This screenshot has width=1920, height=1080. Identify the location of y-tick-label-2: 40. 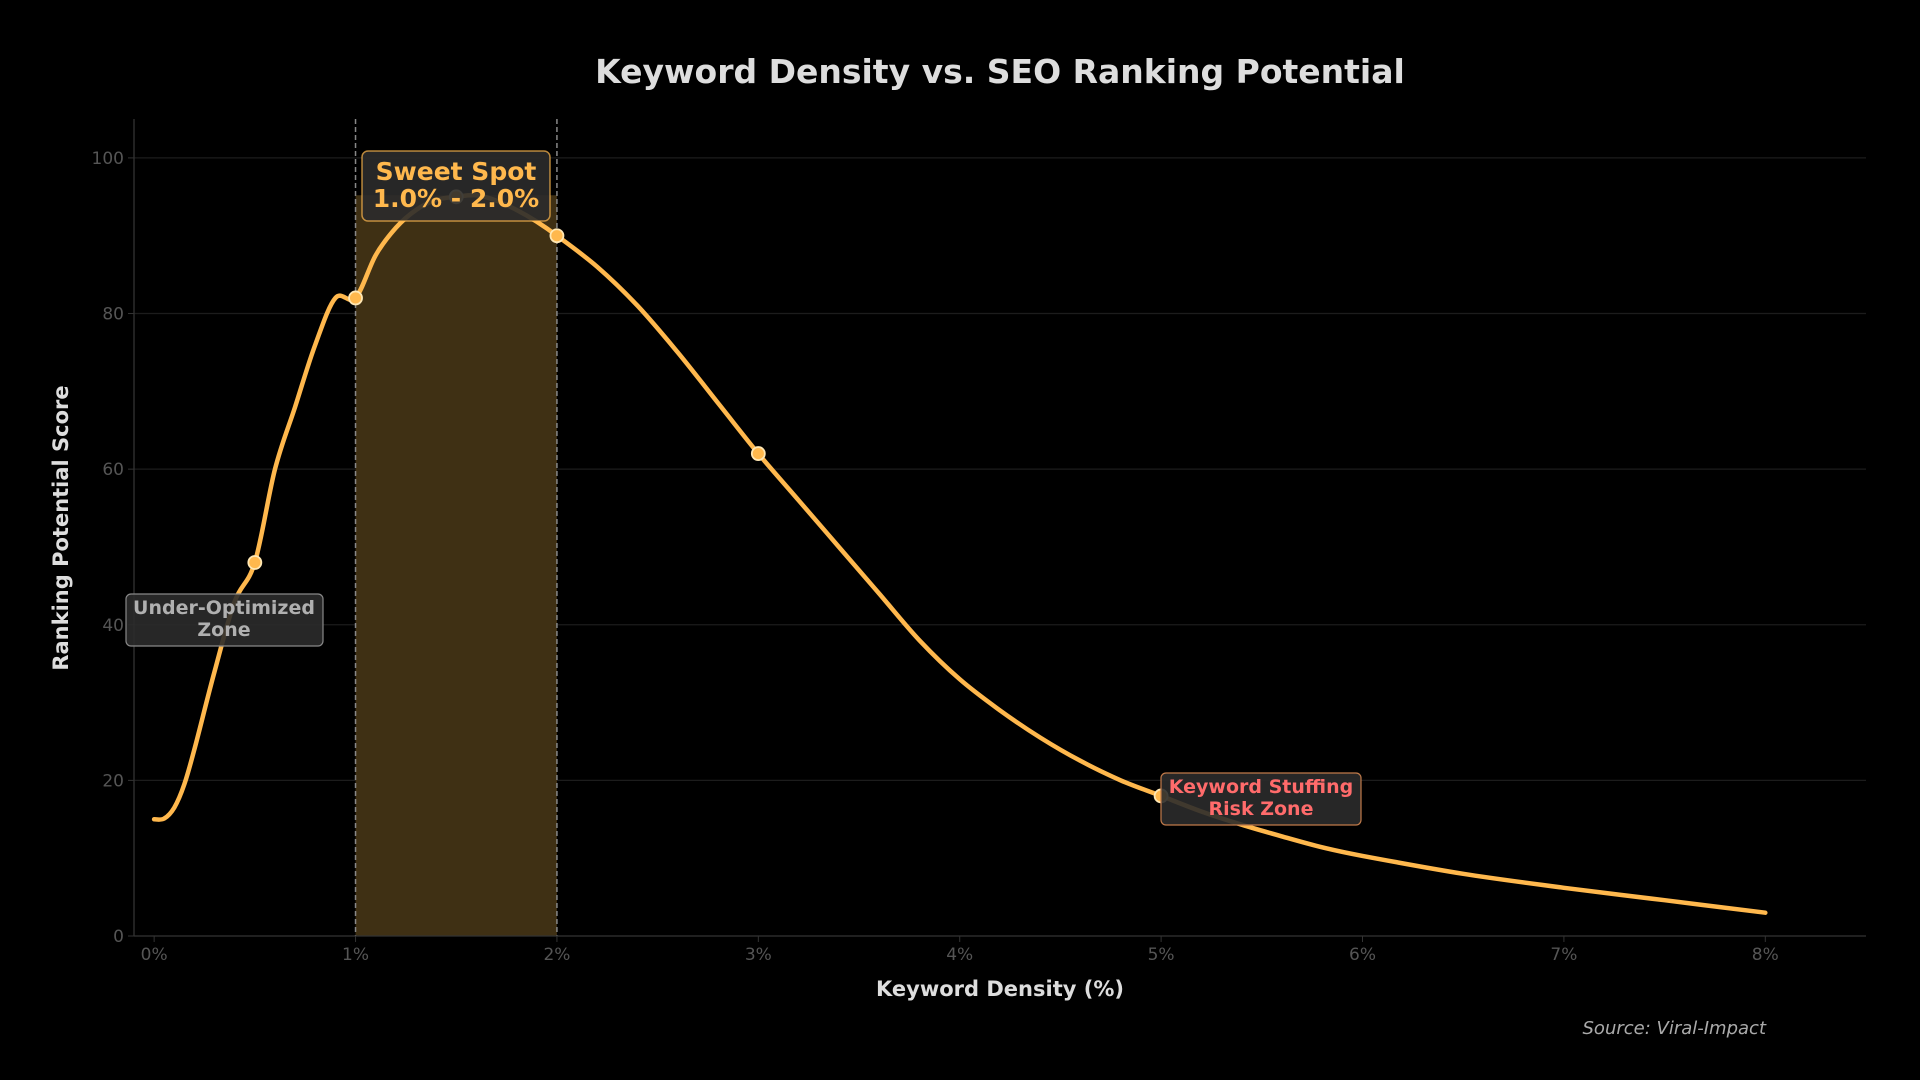
(113, 626).